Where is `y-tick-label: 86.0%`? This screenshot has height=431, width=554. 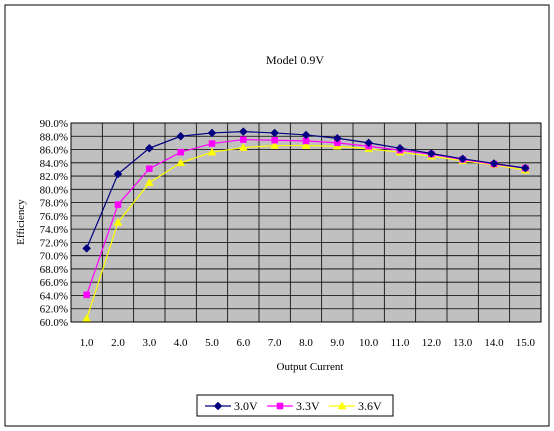
y-tick-label: 86.0% is located at coordinates (54, 151).